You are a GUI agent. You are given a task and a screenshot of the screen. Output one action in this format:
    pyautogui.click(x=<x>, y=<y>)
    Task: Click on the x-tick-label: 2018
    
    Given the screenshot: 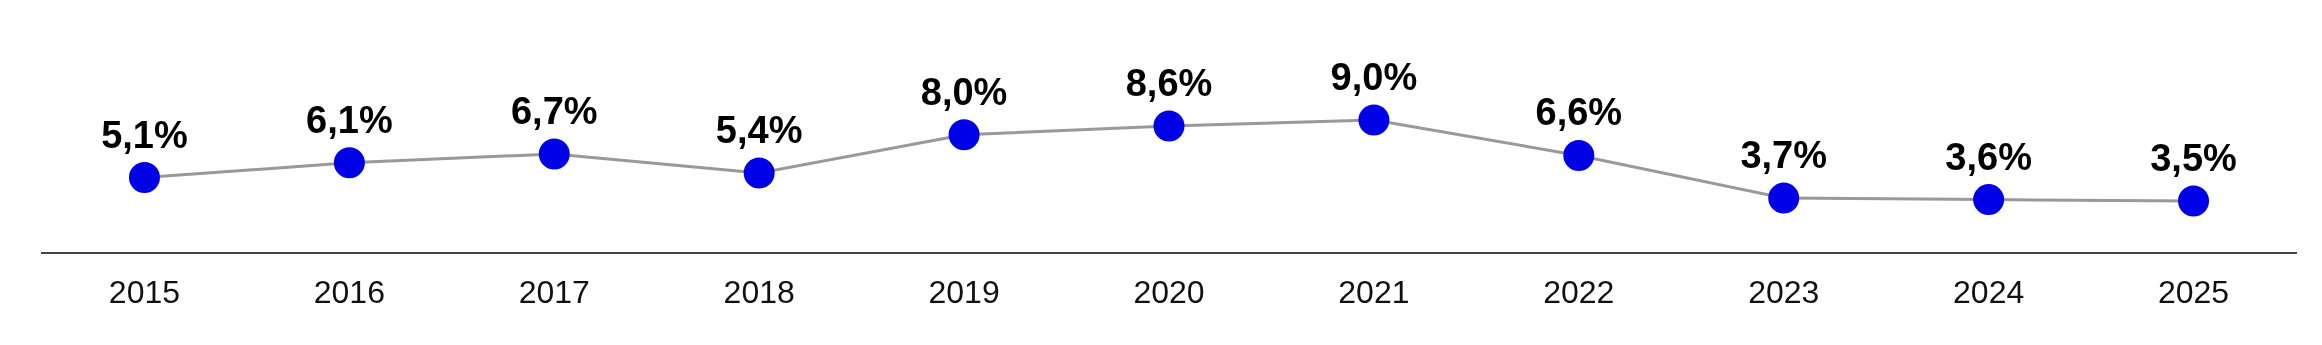 What is the action you would take?
    pyautogui.click(x=759, y=291)
    